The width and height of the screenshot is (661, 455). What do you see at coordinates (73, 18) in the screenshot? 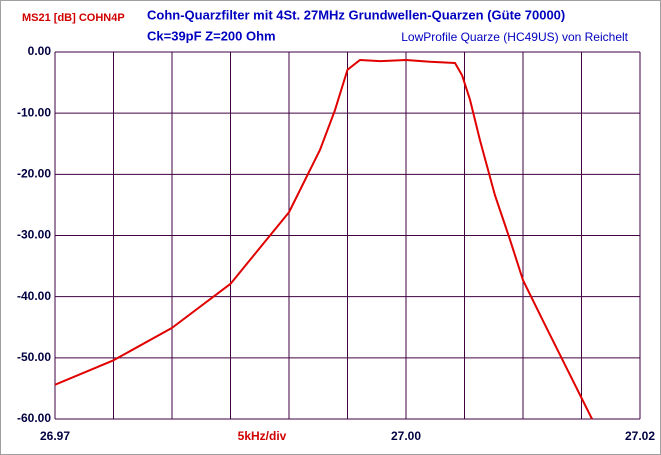
I see `y-label: MS21 [dB] COHN4P` at bounding box center [73, 18].